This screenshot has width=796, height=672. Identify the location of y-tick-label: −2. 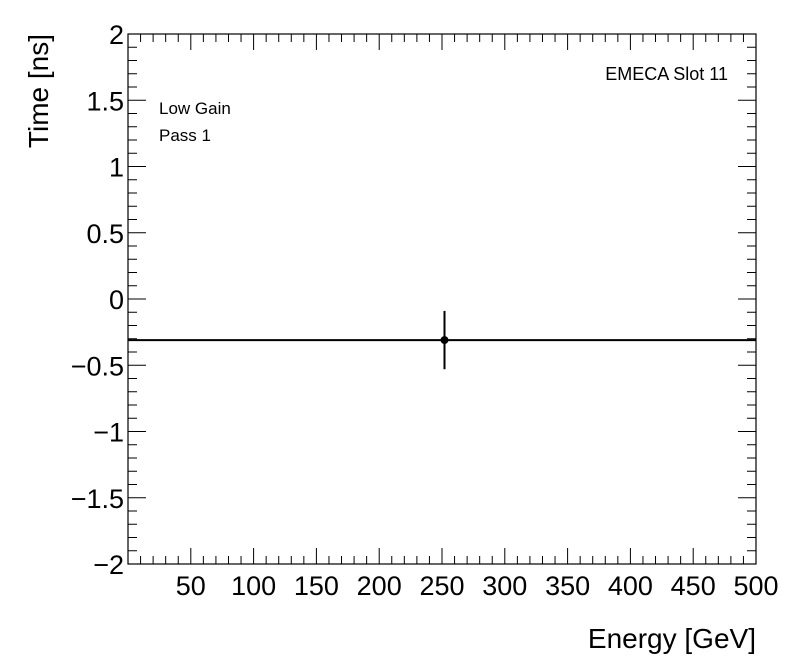
(108, 565).